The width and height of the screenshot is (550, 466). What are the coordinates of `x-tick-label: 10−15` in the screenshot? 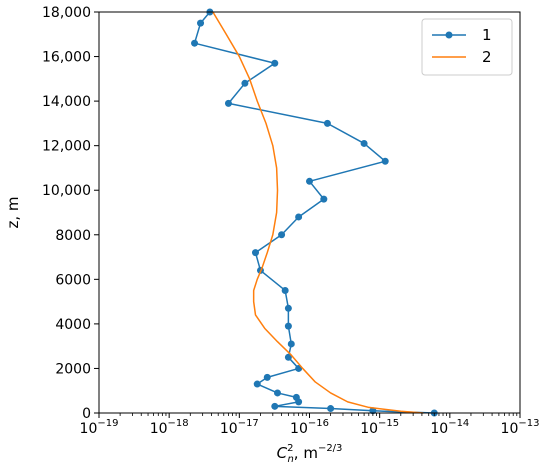 It's located at (379, 427).